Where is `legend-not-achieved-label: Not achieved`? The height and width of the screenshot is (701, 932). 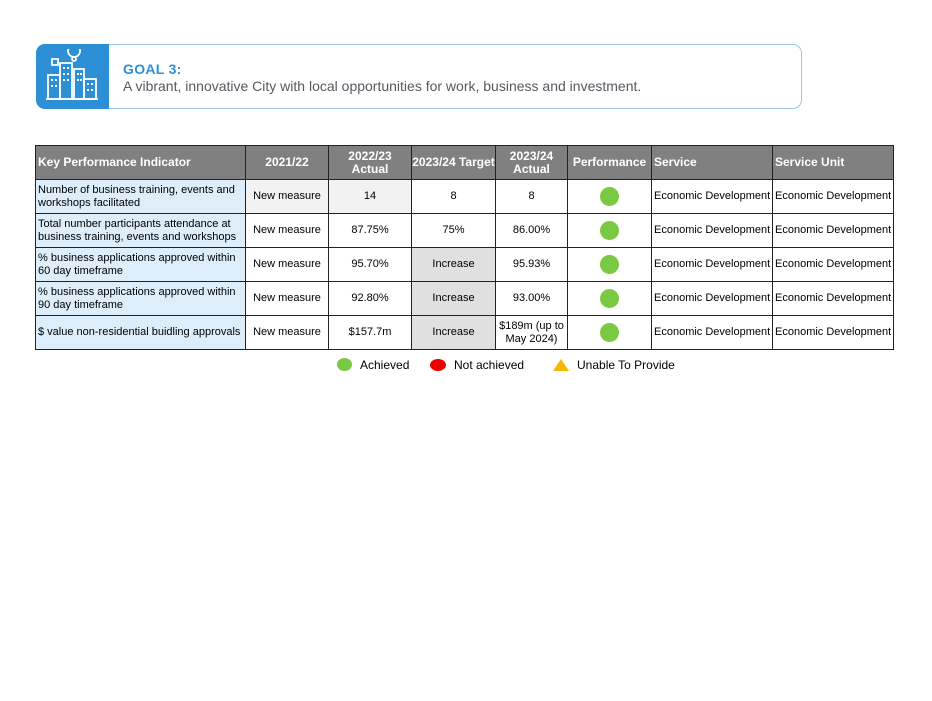
legend-not-achieved-label: Not achieved is located at coordinates (489, 364).